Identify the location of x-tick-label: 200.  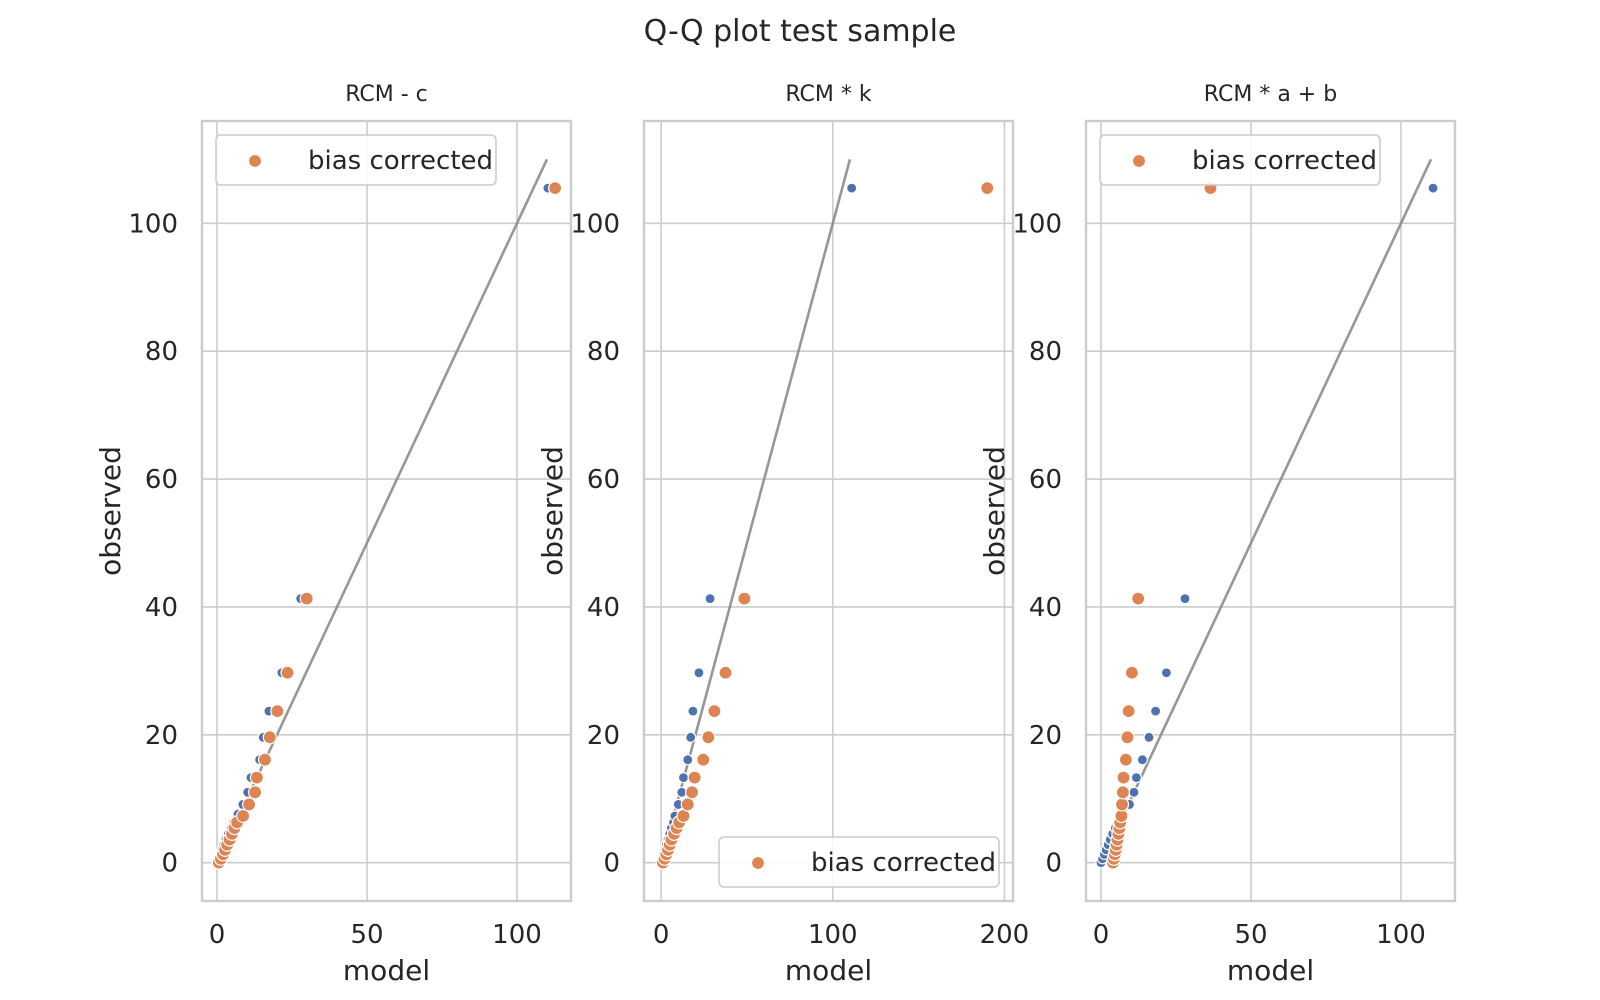
(1005, 935).